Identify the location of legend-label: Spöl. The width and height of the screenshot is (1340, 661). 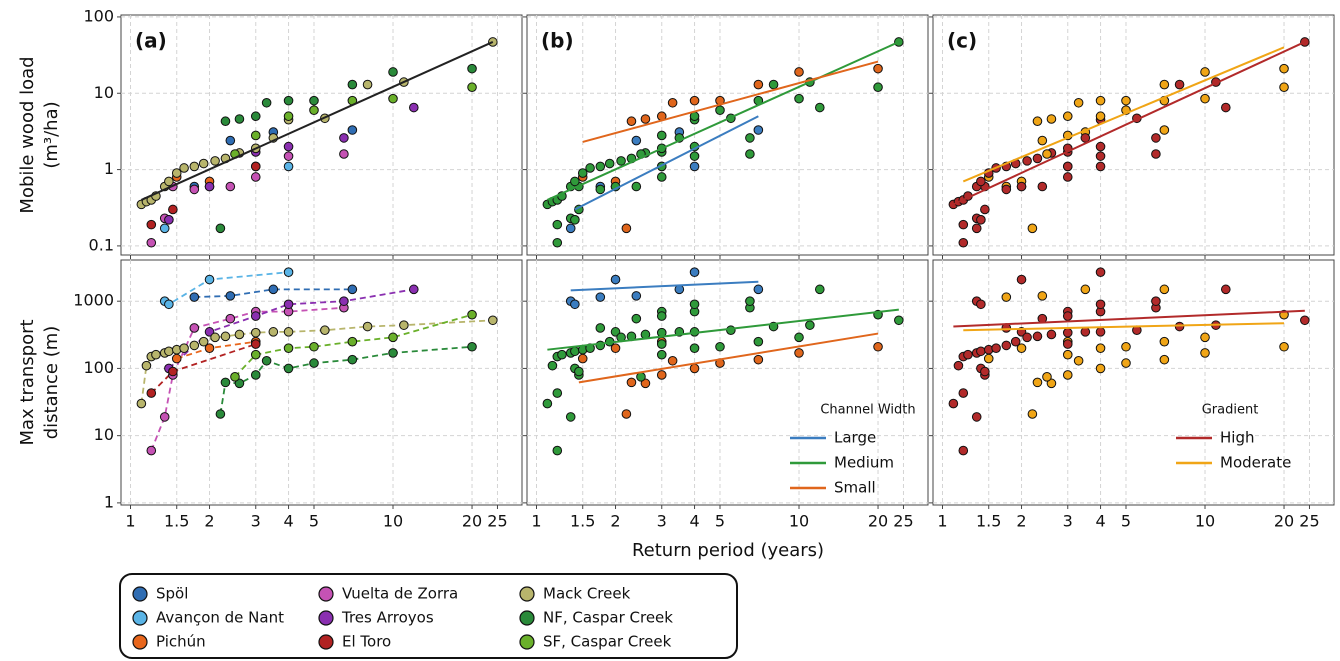
(172, 594).